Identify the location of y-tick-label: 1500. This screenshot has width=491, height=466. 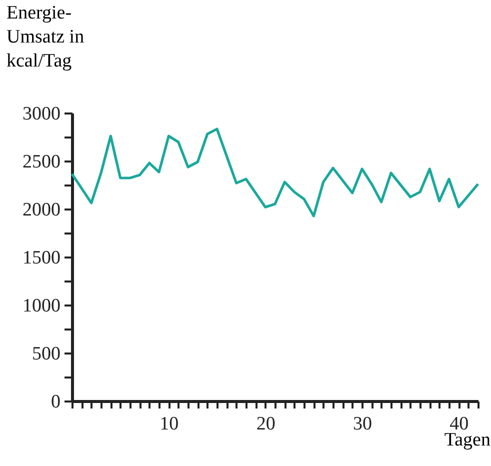
(41, 258).